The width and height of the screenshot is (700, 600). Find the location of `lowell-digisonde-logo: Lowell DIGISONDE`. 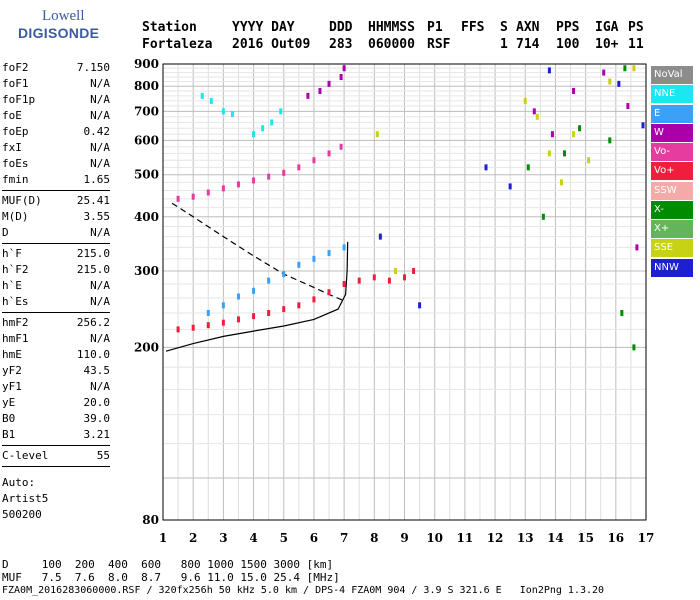

lowell-digisonde-logo: Lowell DIGISONDE is located at coordinates (71, 28).